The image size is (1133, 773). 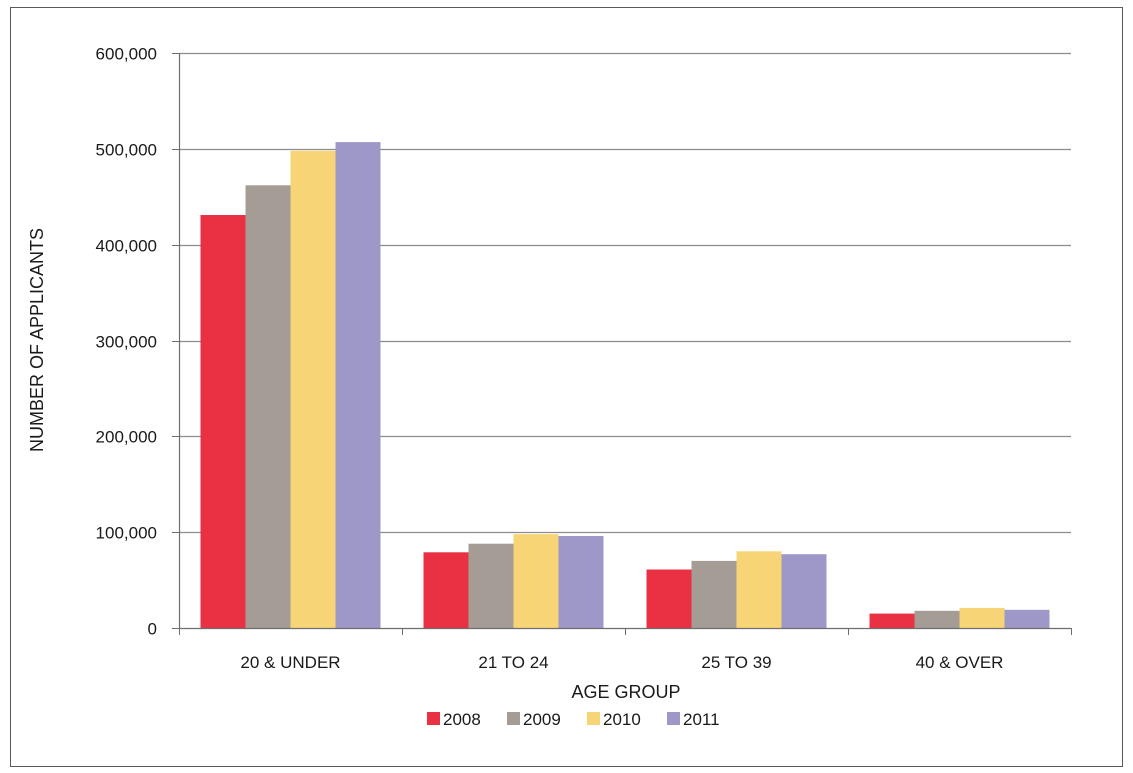 I want to click on legend: 2008 2009 2010 2011, so click(x=573, y=719).